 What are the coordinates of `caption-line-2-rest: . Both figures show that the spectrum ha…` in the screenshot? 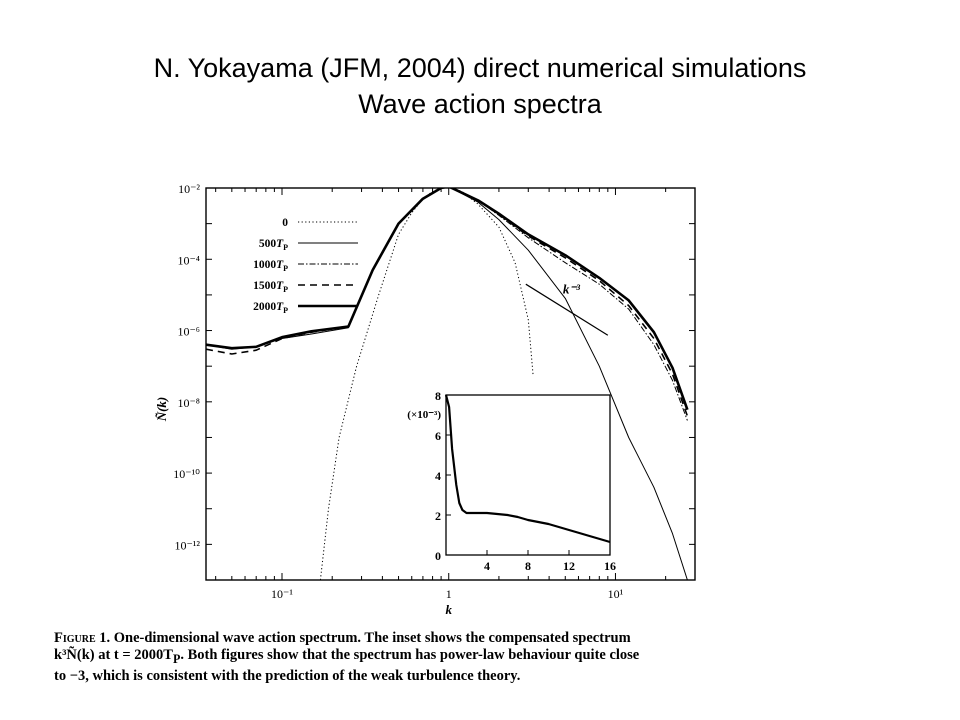 It's located at (410, 655).